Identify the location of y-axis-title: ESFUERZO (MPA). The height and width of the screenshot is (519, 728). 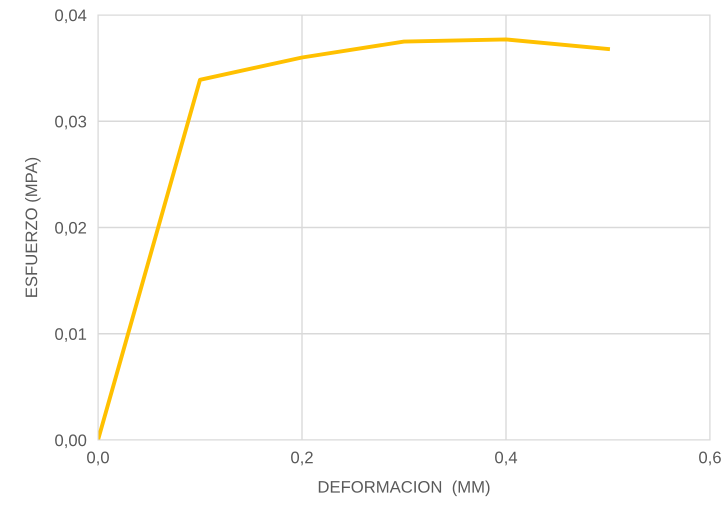
(33, 227).